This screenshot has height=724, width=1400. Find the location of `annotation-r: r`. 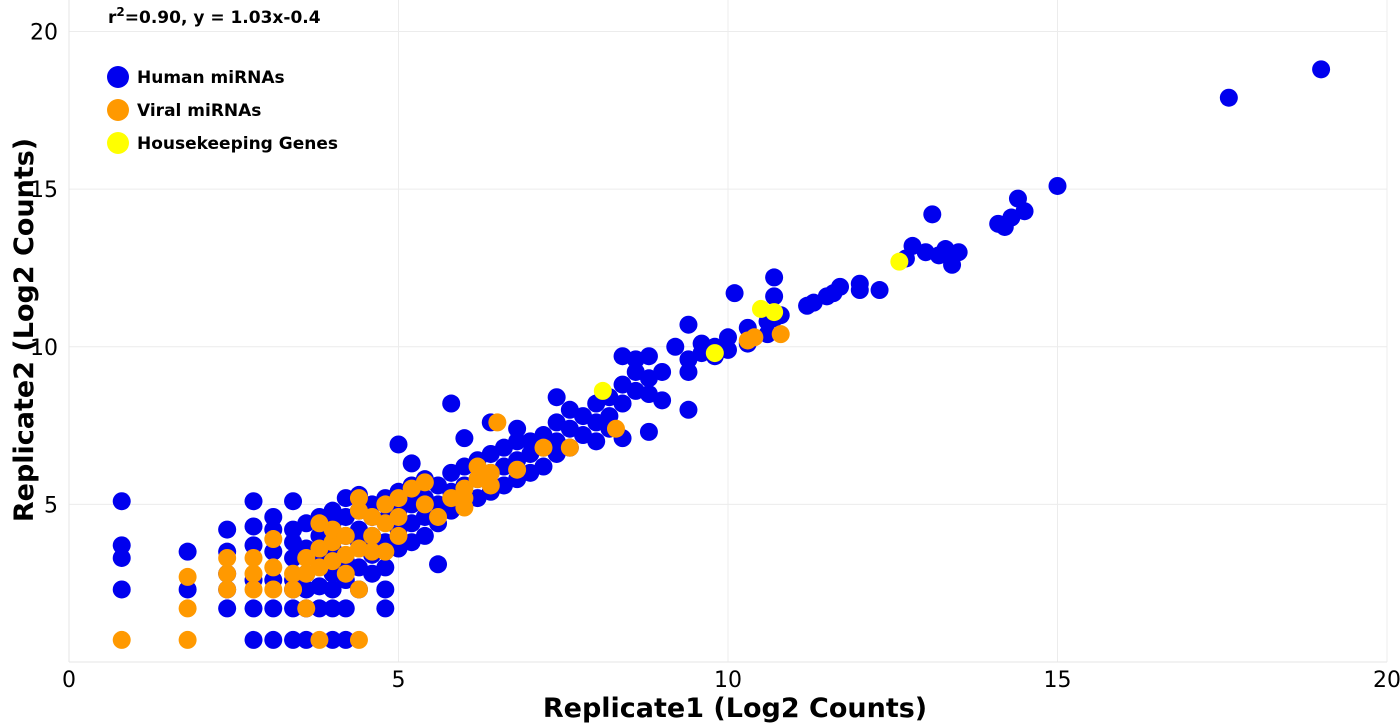

annotation-r: r is located at coordinates (112, 18).